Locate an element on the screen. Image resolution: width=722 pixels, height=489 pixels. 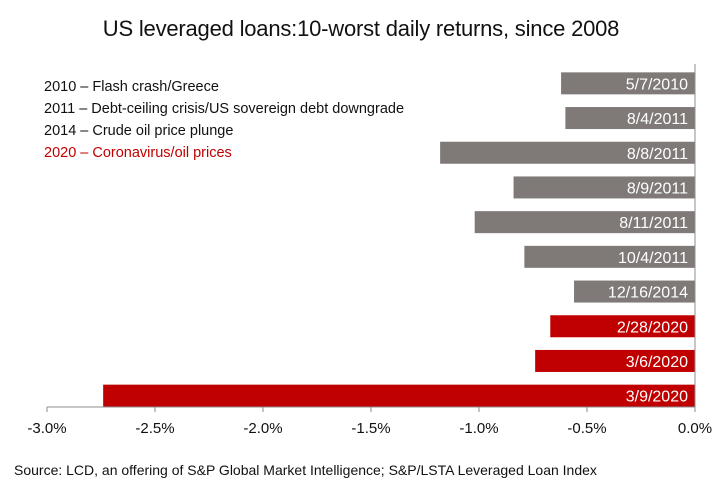
x-tick-label: -0.5% is located at coordinates (586, 428).